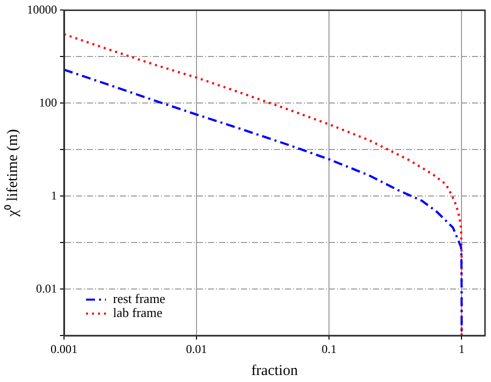  I want to click on legend-label: lab frame, so click(138, 312).